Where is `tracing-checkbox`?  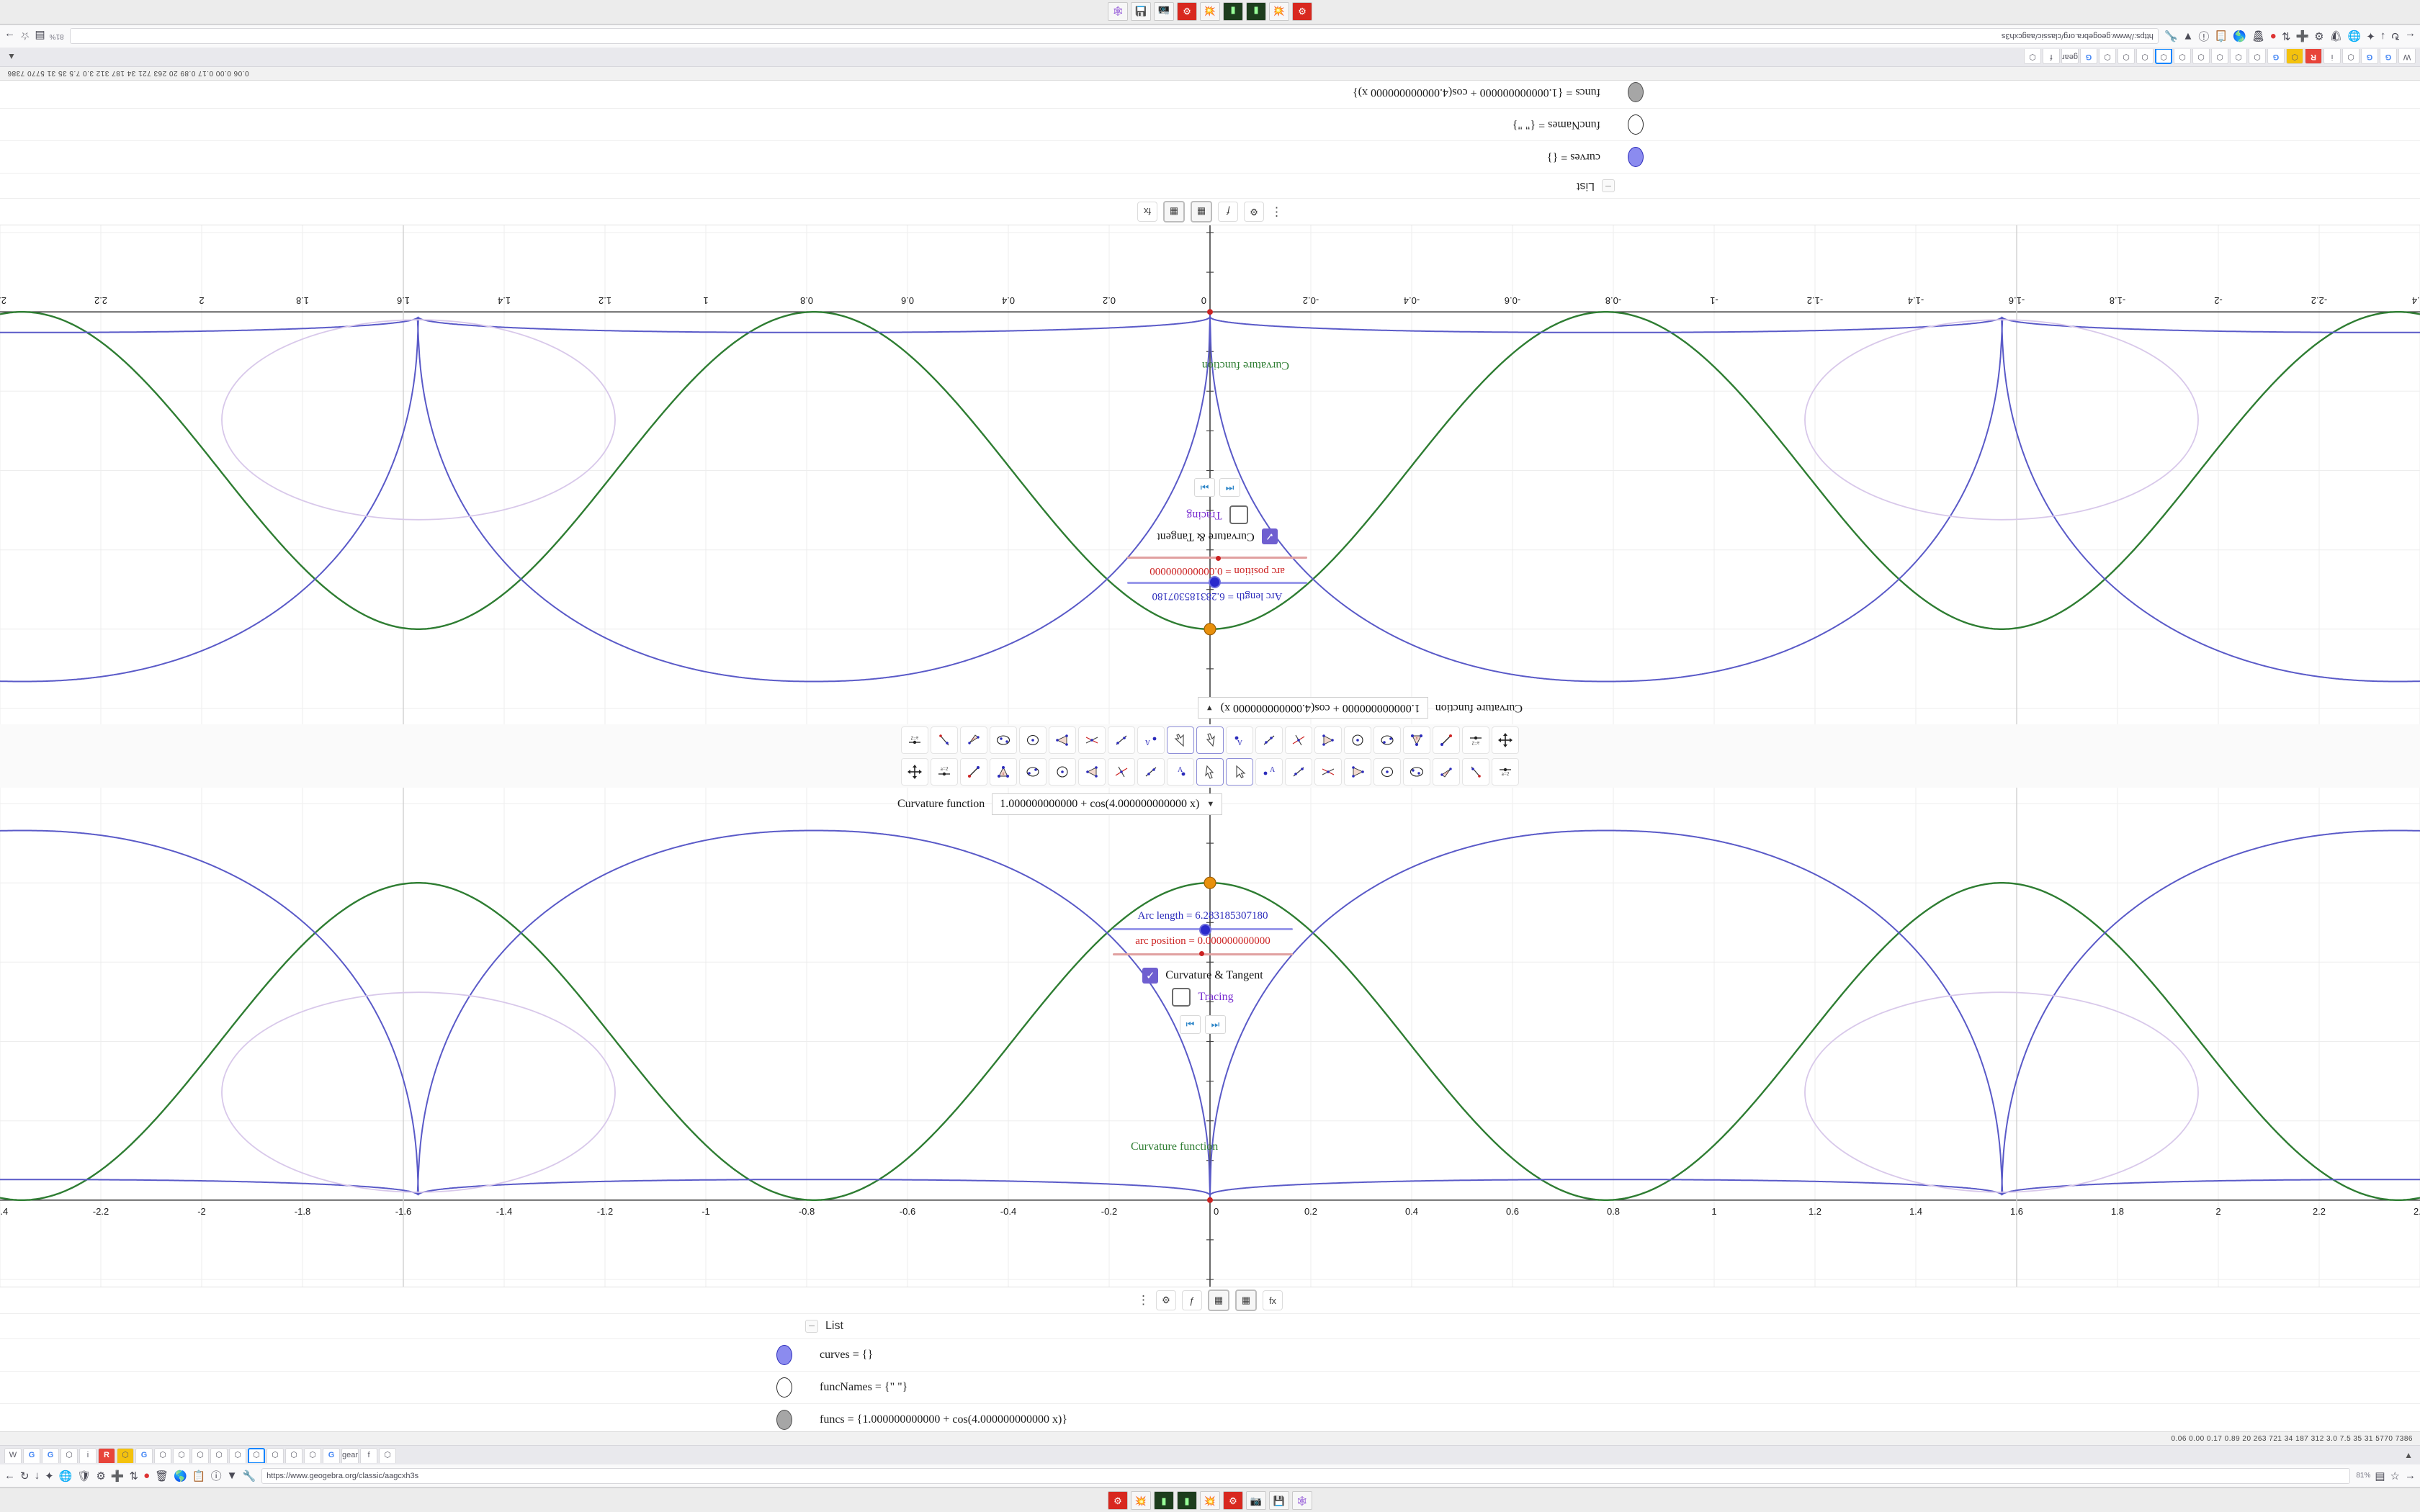
tracing-checkbox is located at coordinates (1181, 997).